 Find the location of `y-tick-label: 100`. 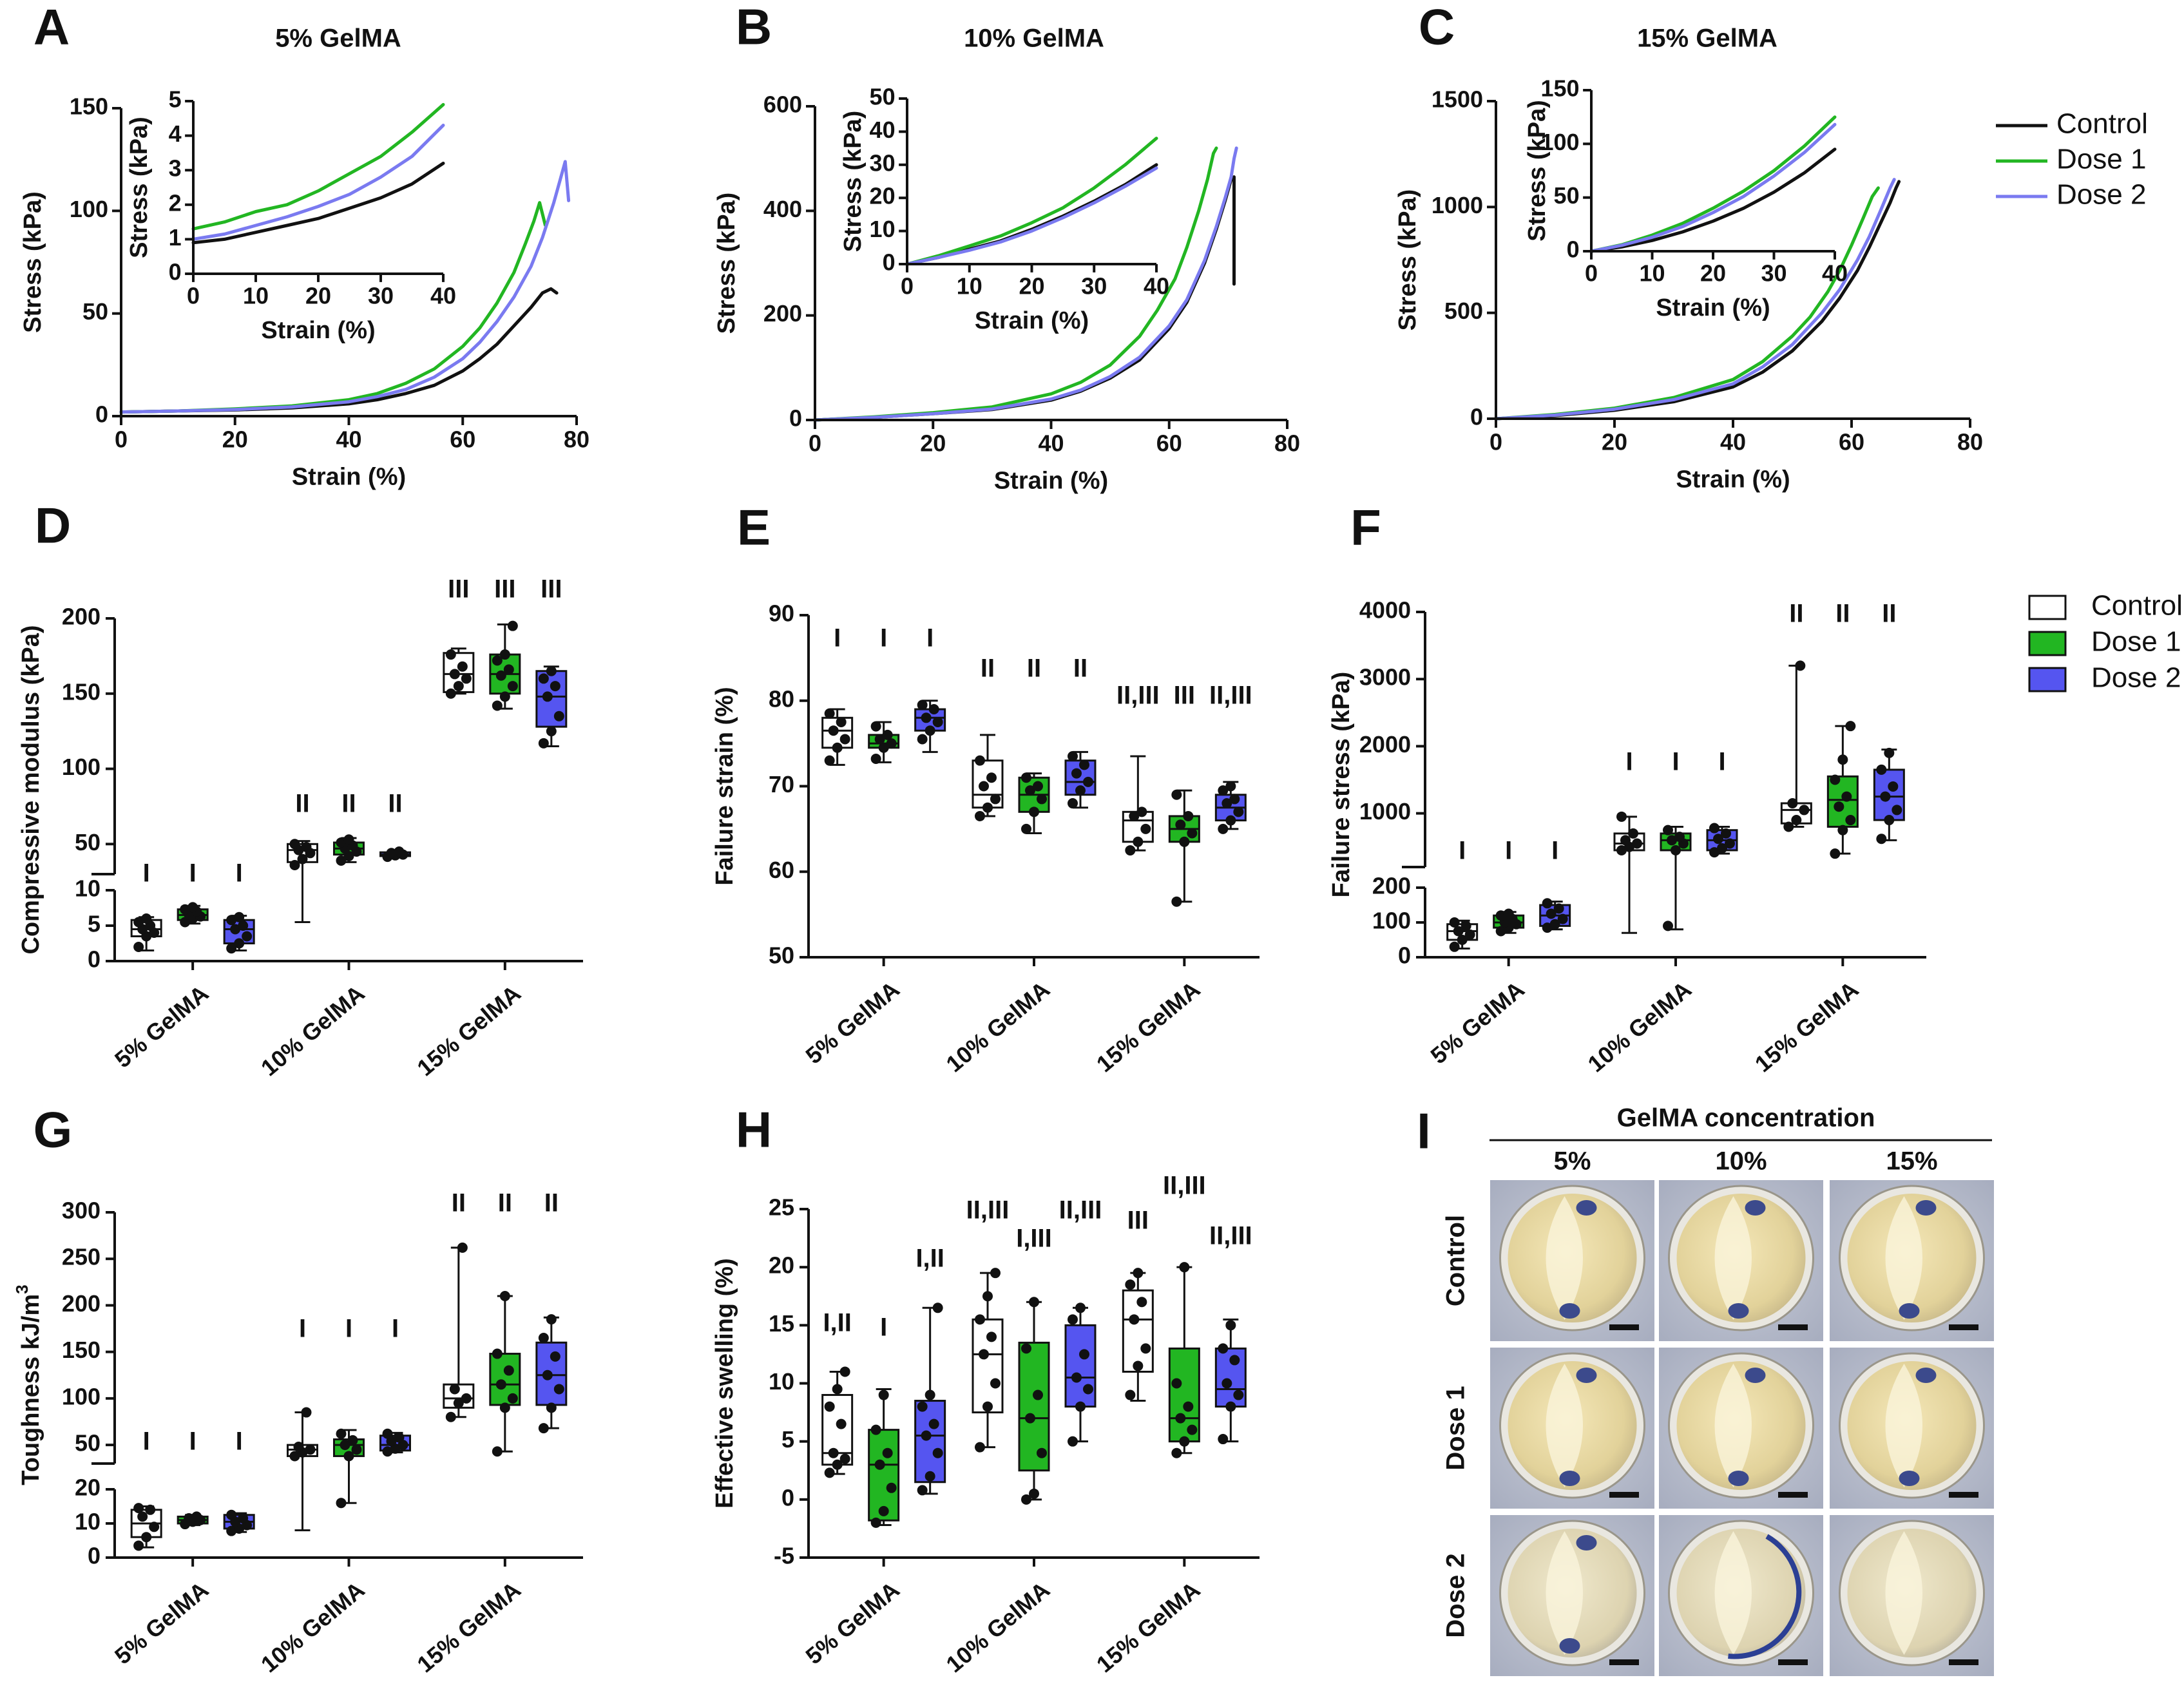

y-tick-label: 100 is located at coordinates (1391, 921).